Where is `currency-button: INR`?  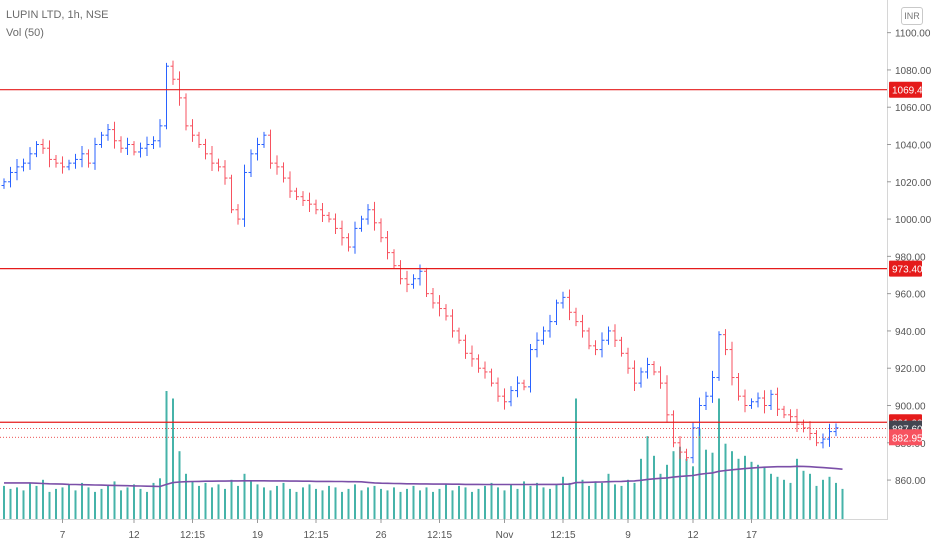
currency-button: INR is located at coordinates (912, 16).